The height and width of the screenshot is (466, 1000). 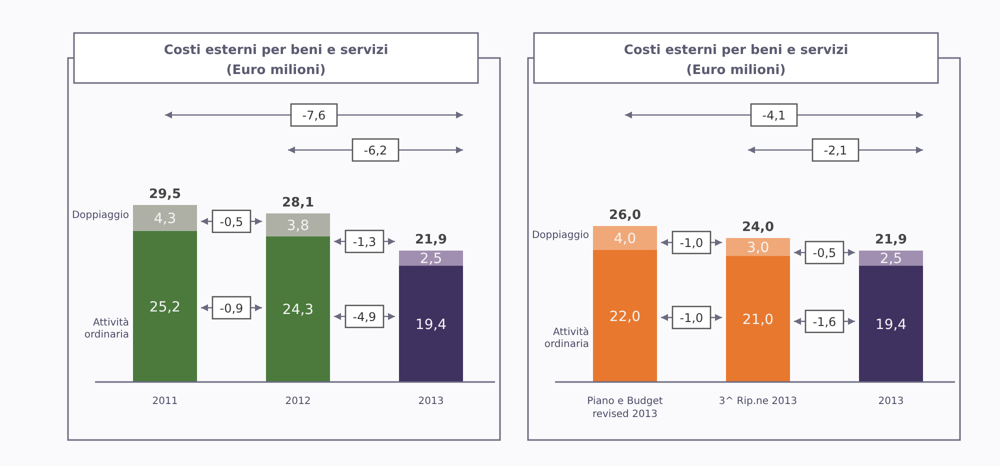 What do you see at coordinates (774, 115) in the screenshot?
I see `text: -4,1` at bounding box center [774, 115].